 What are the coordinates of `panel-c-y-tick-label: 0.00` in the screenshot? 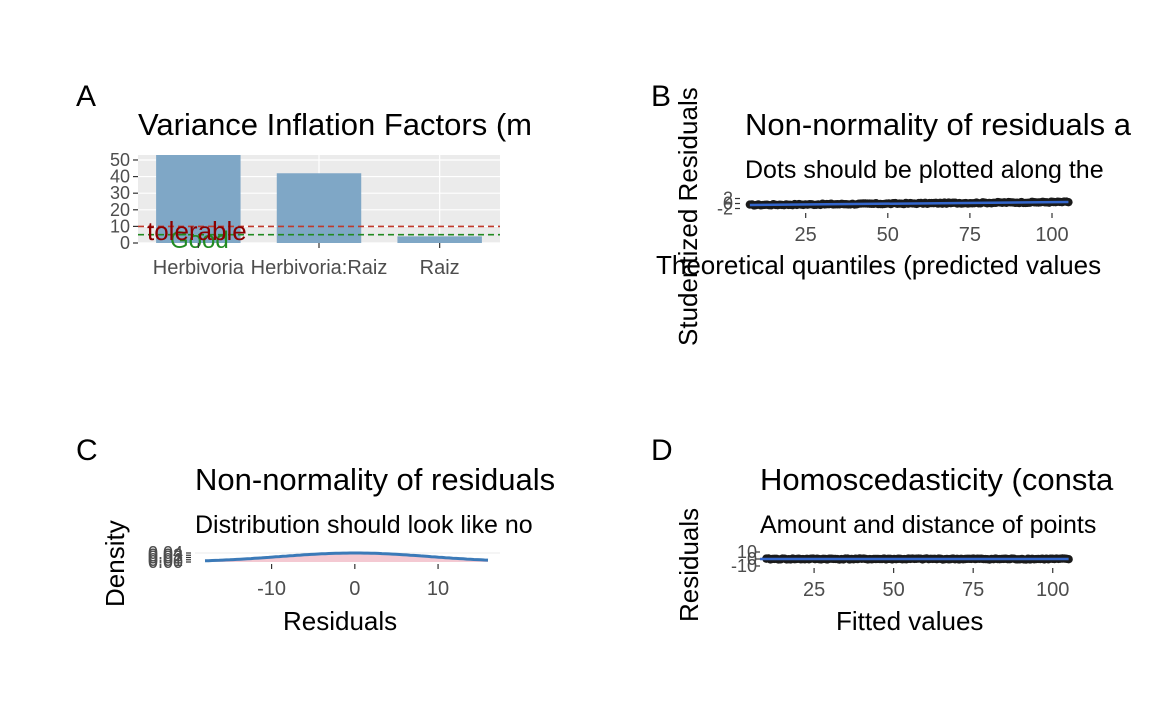 It's located at (165, 562).